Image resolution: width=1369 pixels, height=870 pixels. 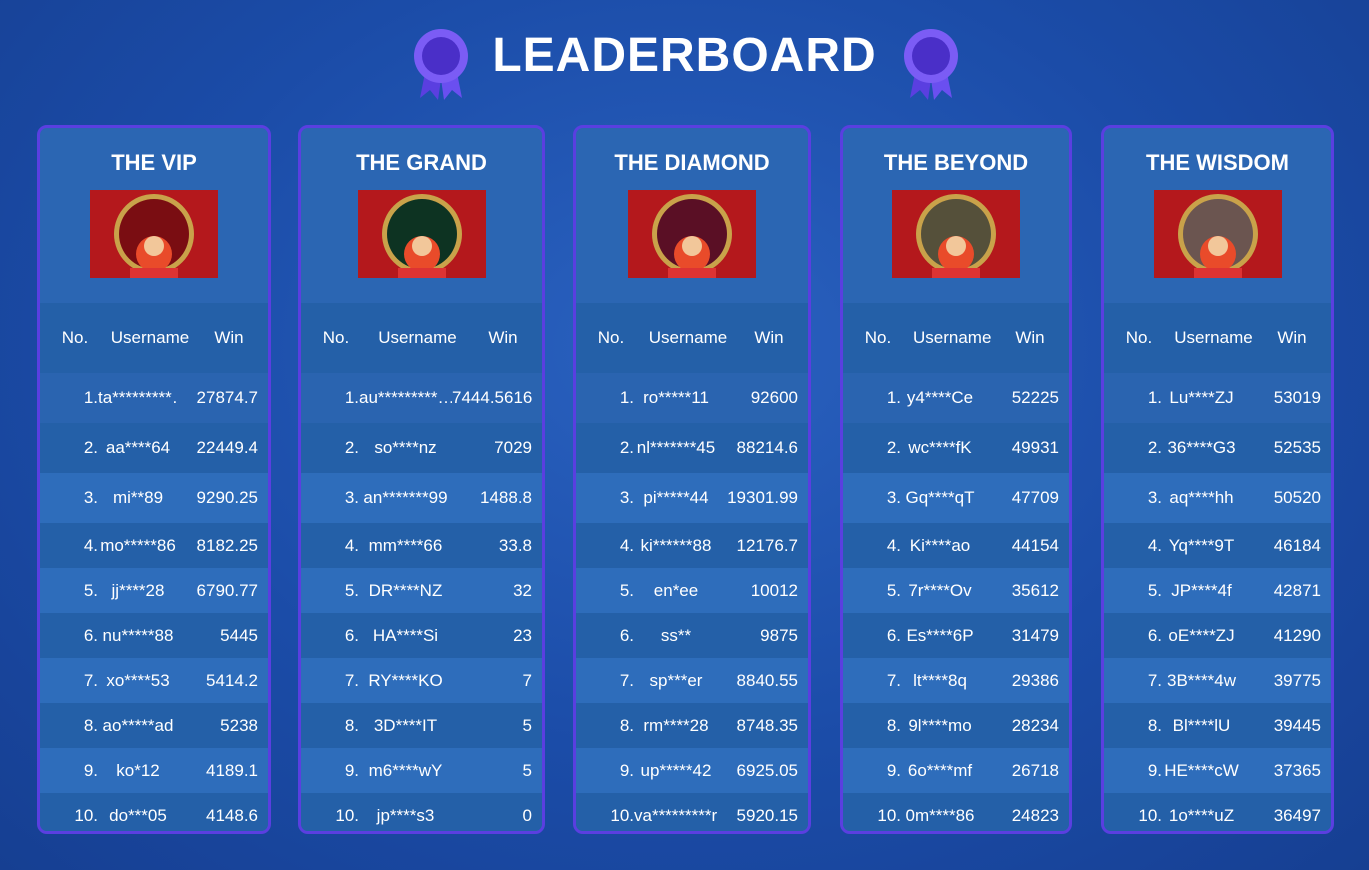 I want to click on win: 32, so click(x=522, y=590).